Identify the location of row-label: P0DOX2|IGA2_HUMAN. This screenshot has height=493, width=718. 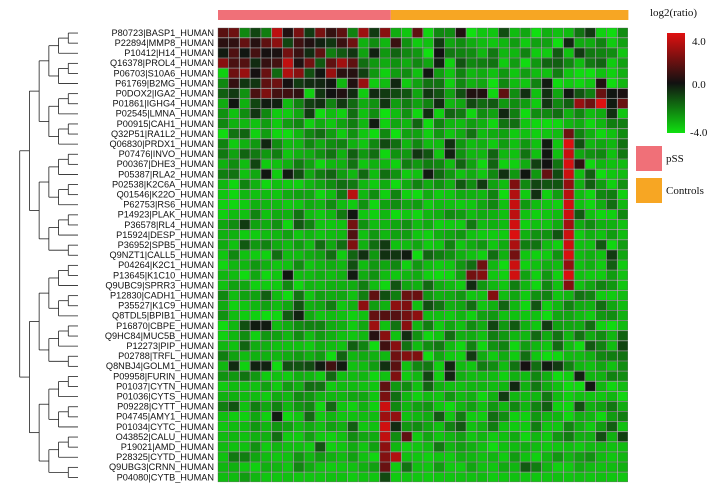
(165, 93).